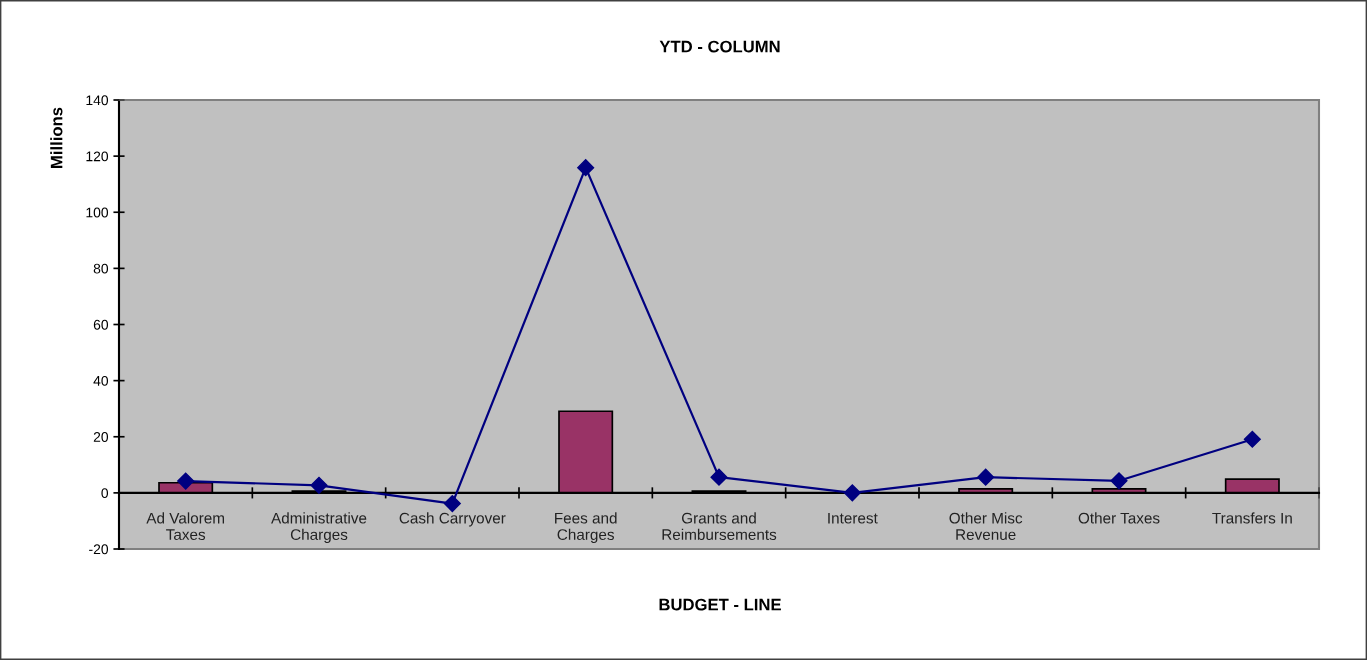  Describe the element at coordinates (986, 526) in the screenshot. I see `x-tick-label: Other Misc Revenue` at that location.